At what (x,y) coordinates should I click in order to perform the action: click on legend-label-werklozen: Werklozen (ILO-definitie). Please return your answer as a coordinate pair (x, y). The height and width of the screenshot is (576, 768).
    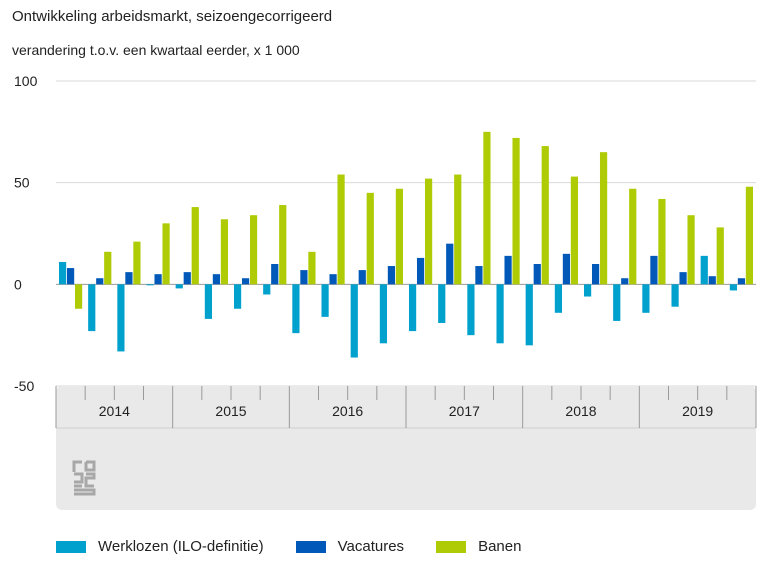
    Looking at the image, I should click on (181, 546).